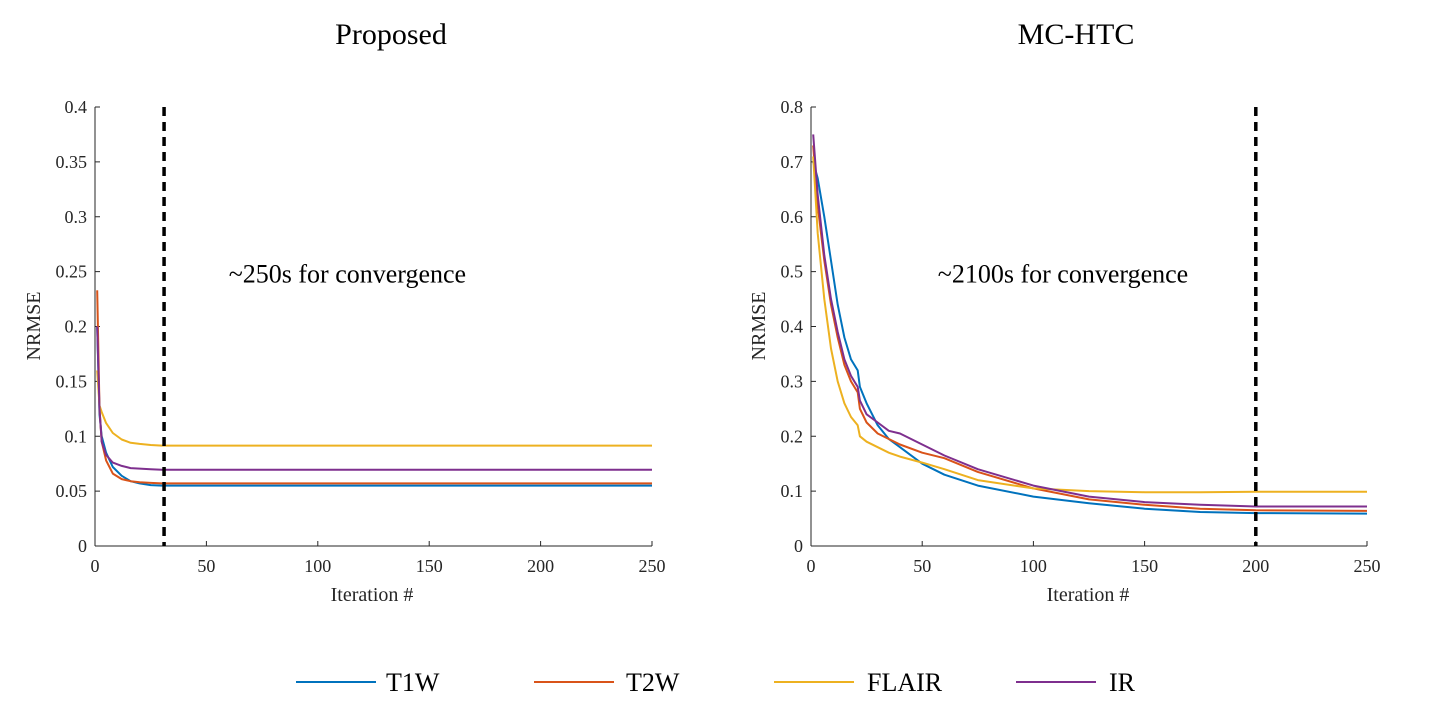 The width and height of the screenshot is (1436, 717). I want to click on y-tick-label: 0.6, so click(792, 217).